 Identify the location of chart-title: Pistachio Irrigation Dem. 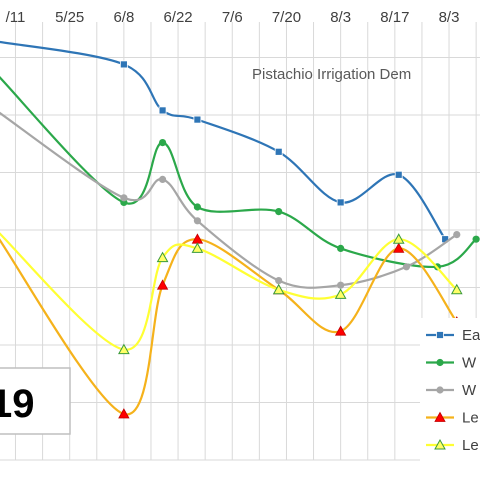
(331, 74).